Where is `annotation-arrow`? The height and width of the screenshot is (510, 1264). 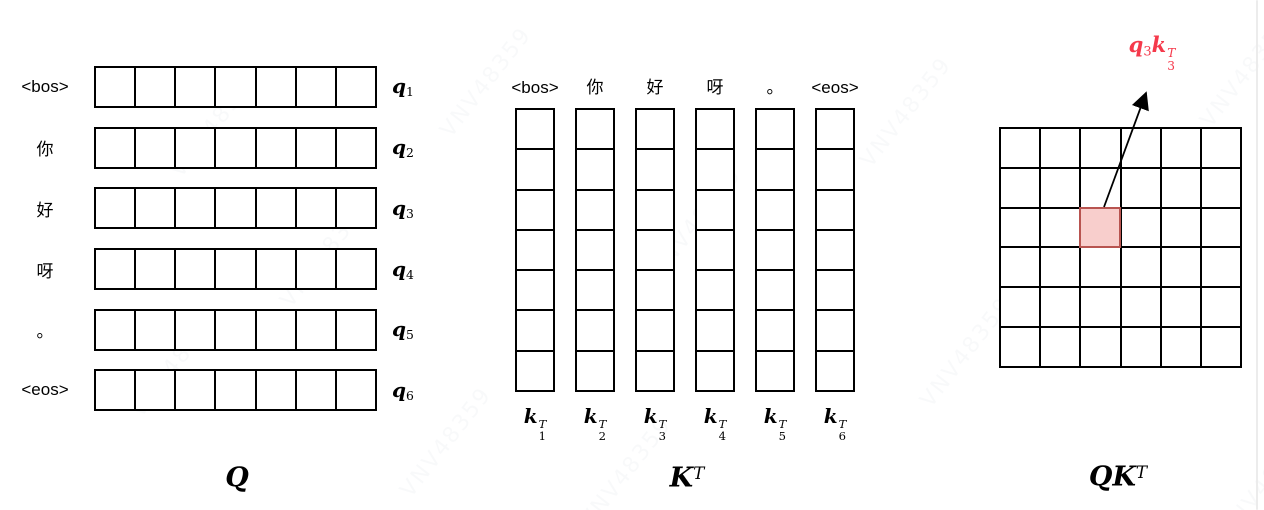
annotation-arrow is located at coordinates (1126, 149).